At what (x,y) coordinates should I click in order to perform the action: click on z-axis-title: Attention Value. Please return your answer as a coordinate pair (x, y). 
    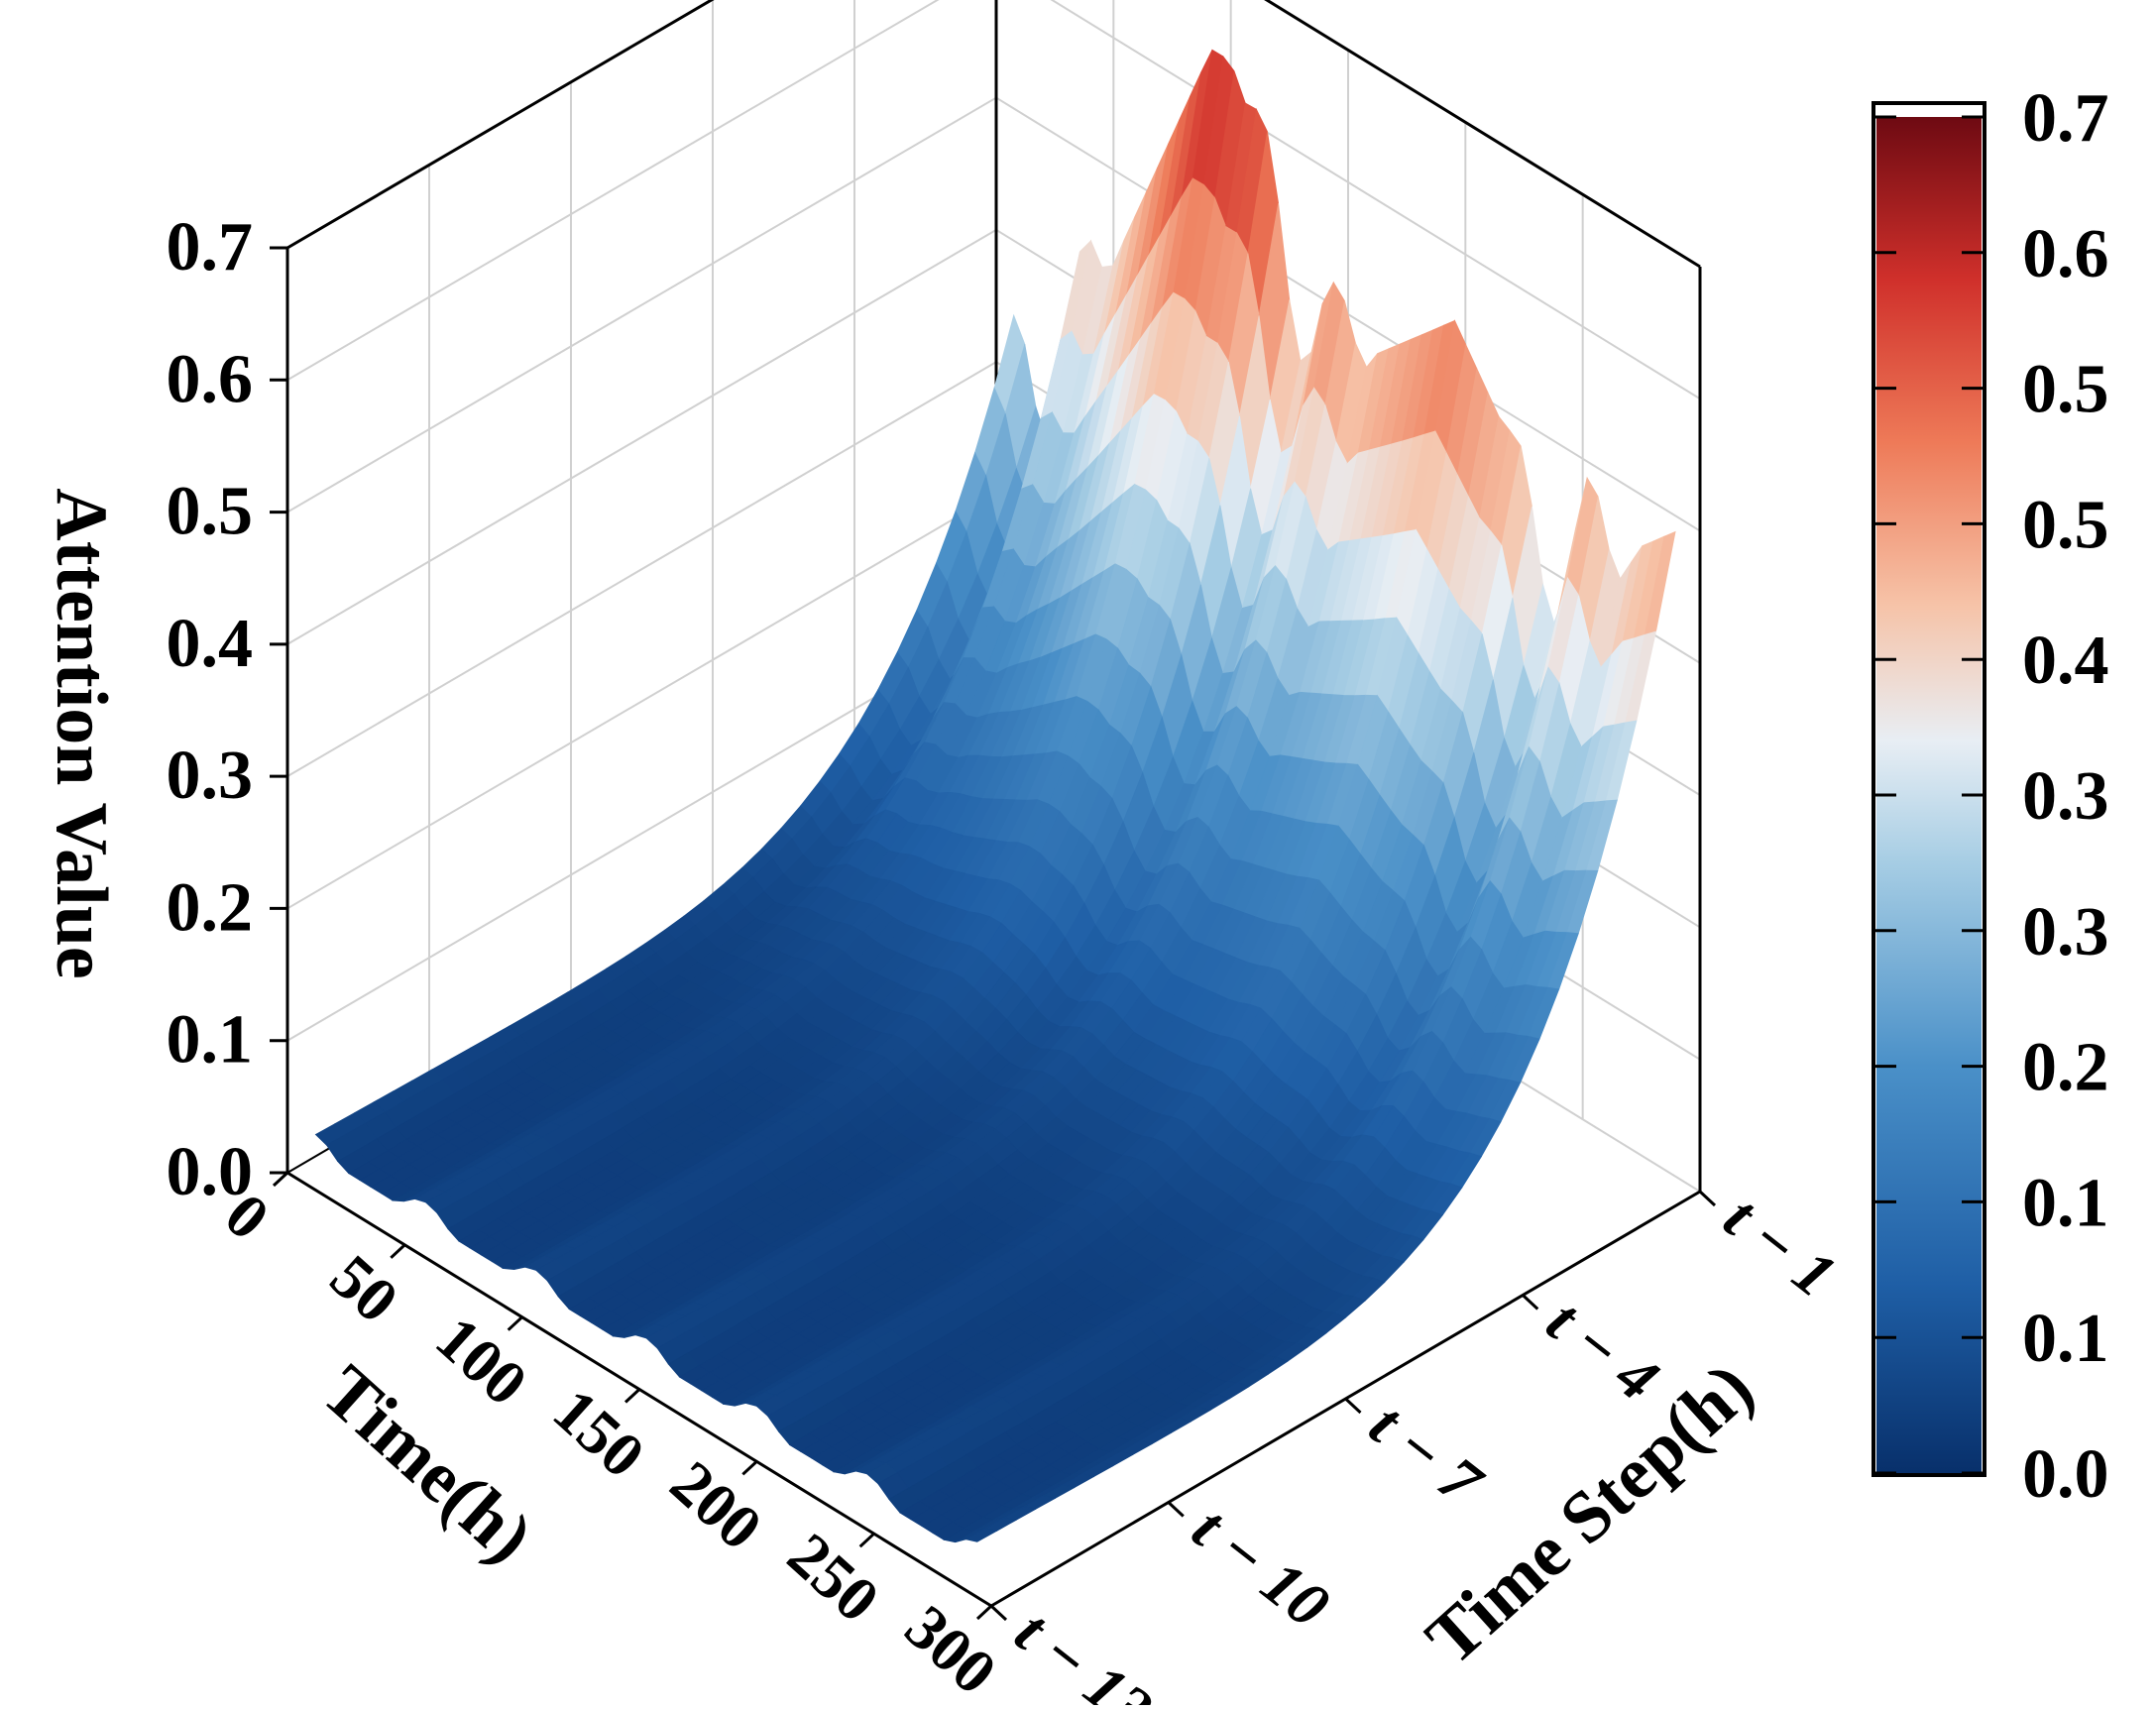
    Looking at the image, I should click on (81, 733).